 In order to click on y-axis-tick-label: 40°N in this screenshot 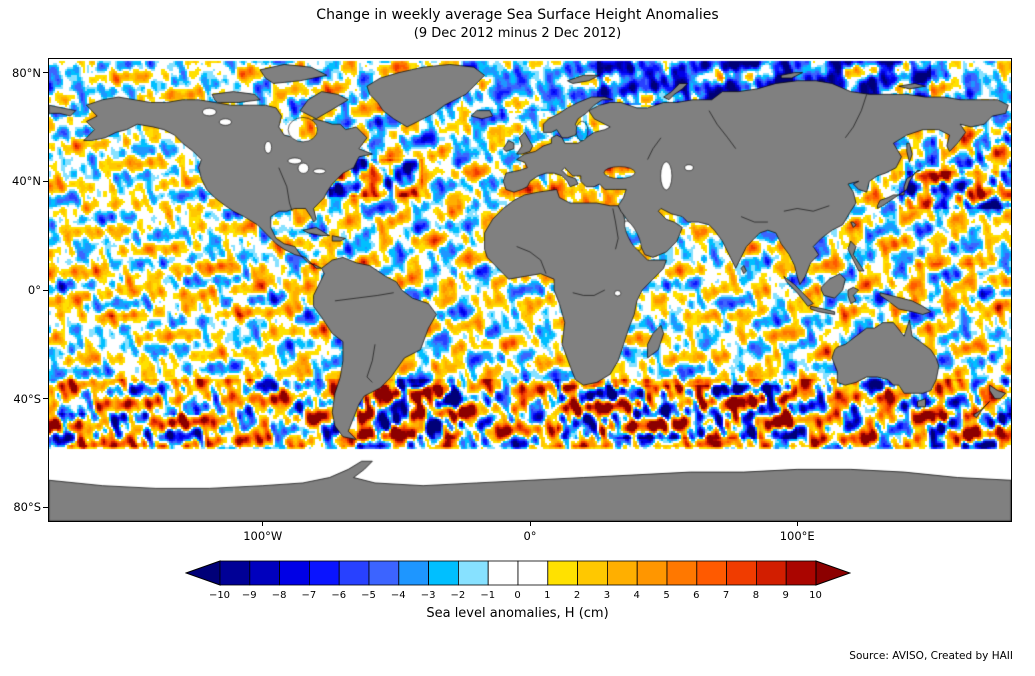, I will do `click(26, 181)`.